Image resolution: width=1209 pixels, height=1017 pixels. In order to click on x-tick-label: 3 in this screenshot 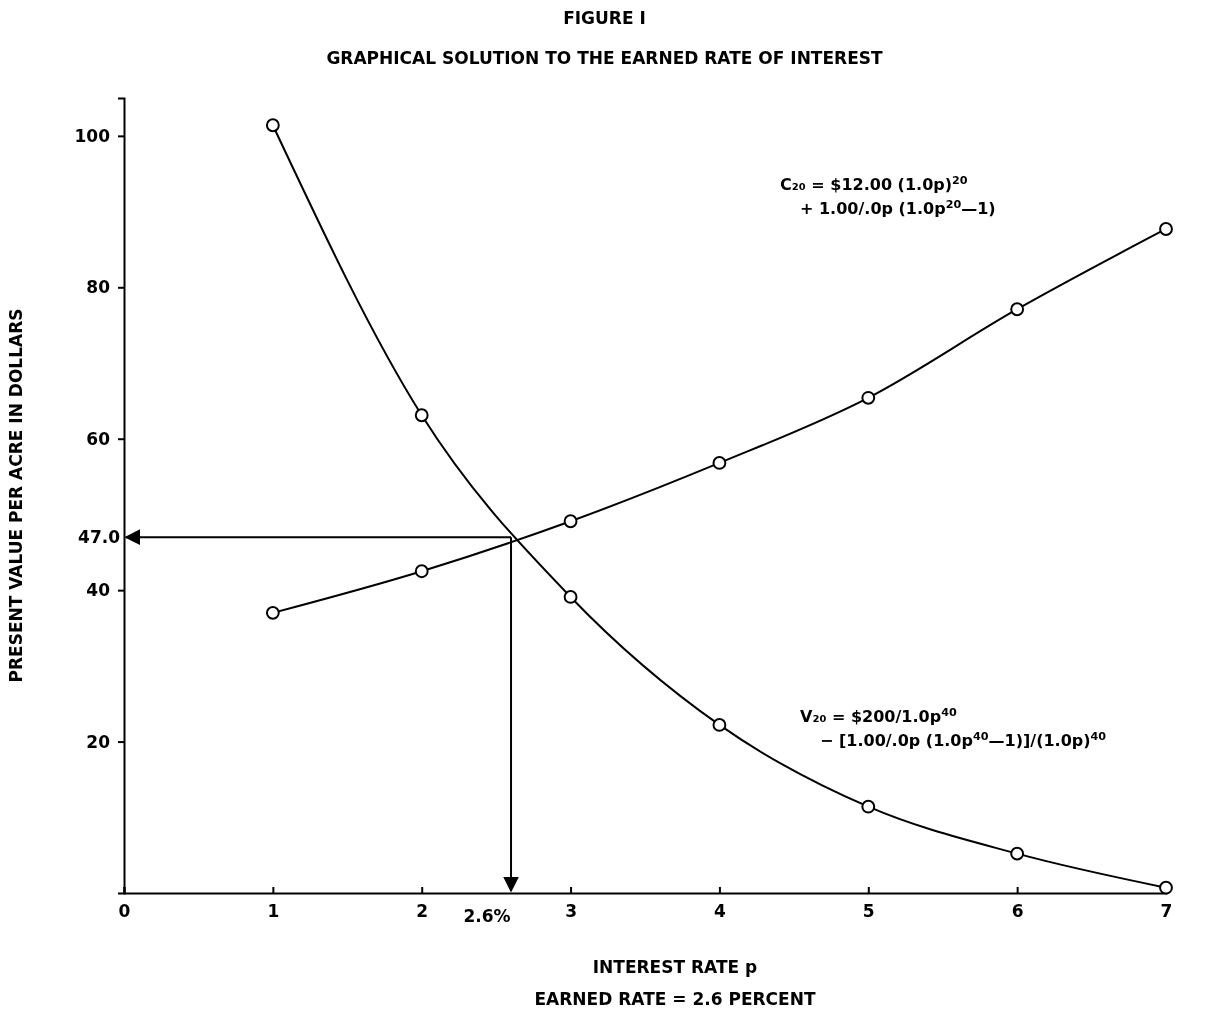, I will do `click(571, 911)`.